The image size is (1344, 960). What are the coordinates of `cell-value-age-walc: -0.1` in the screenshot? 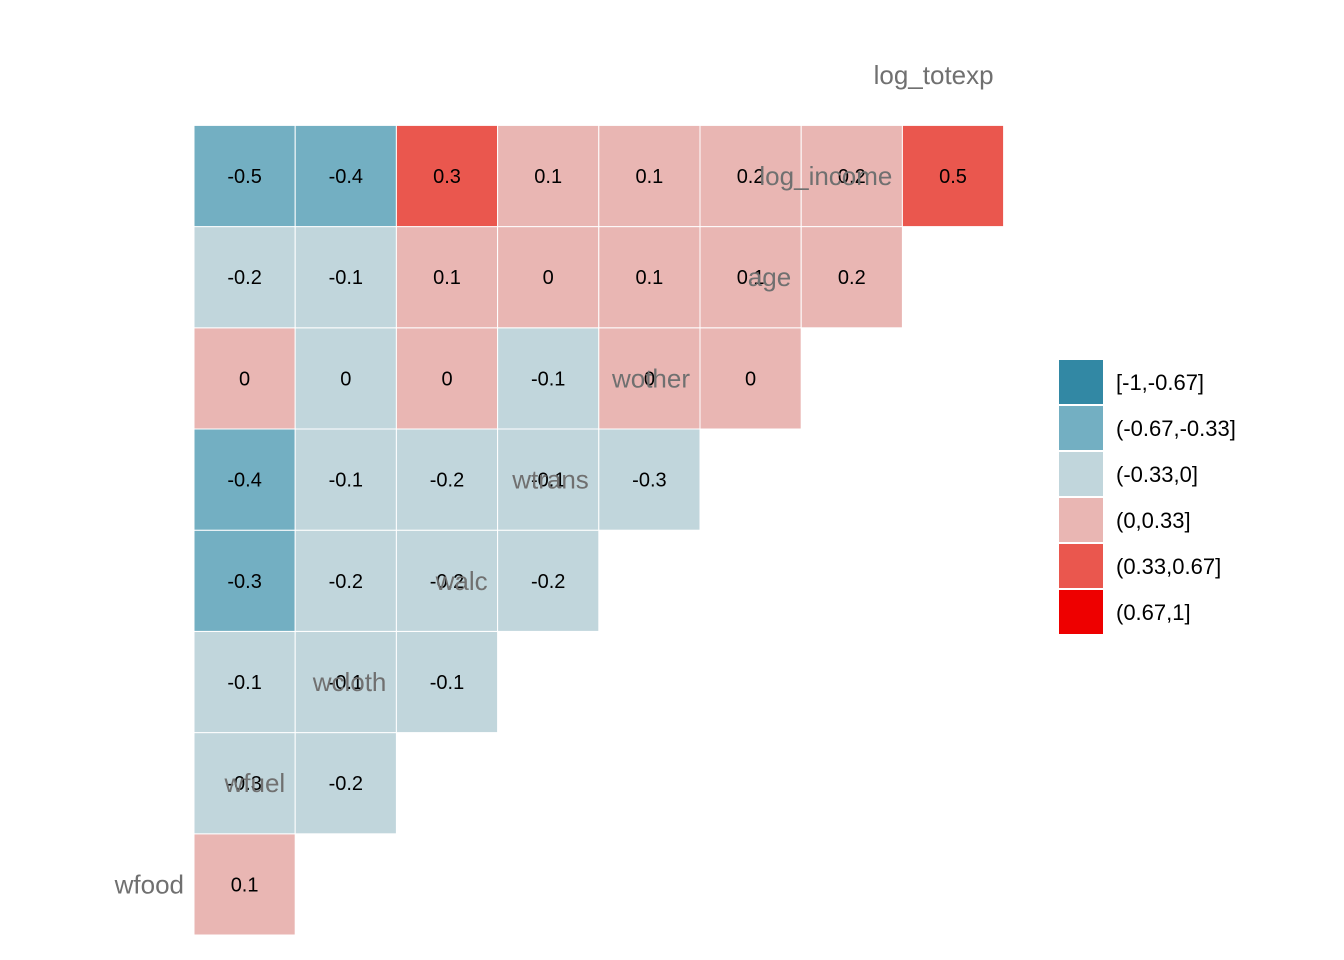 It's located at (548, 379).